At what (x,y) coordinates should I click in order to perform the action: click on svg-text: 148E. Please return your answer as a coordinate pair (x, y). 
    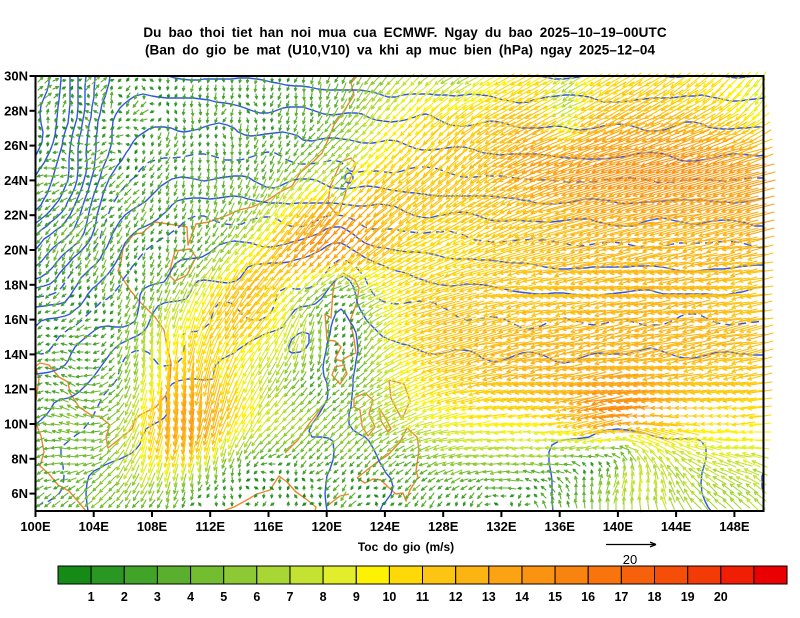
    Looking at the image, I should click on (734, 526).